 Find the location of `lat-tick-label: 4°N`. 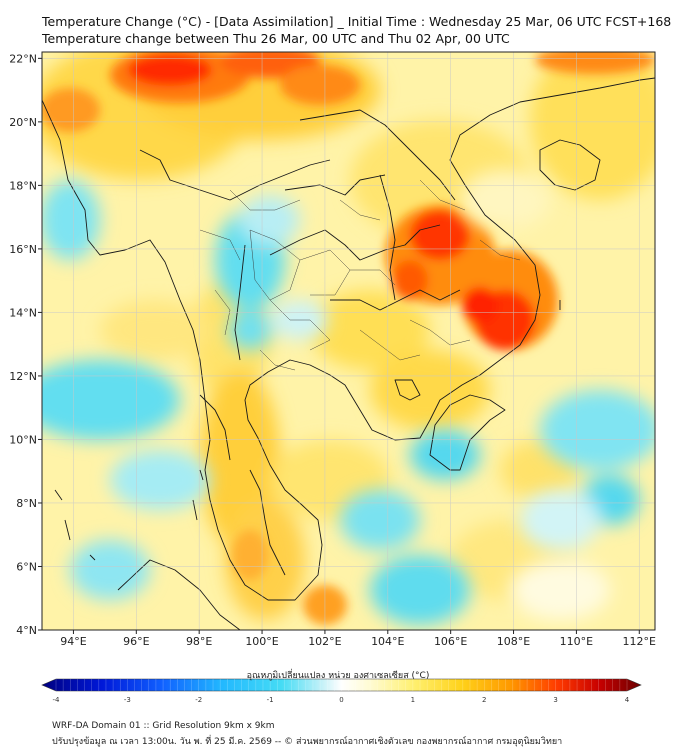

lat-tick-label: 4°N is located at coordinates (26, 630).